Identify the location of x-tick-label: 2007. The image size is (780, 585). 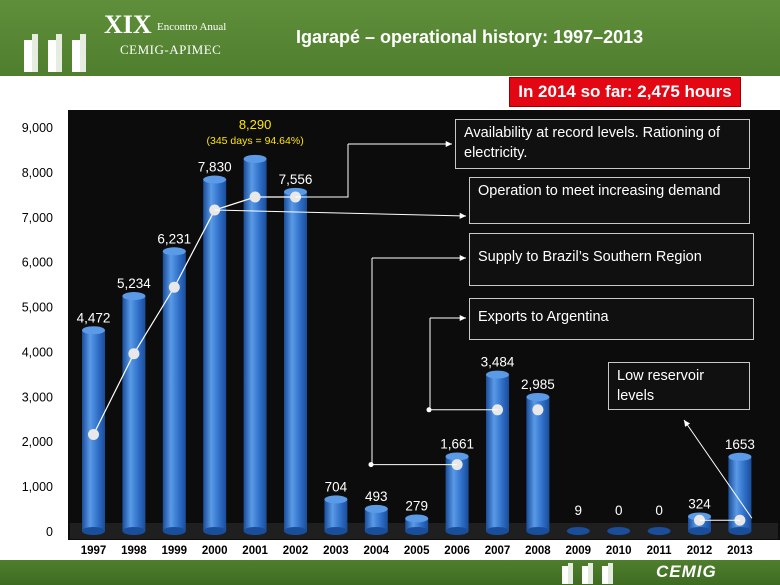
(498, 551).